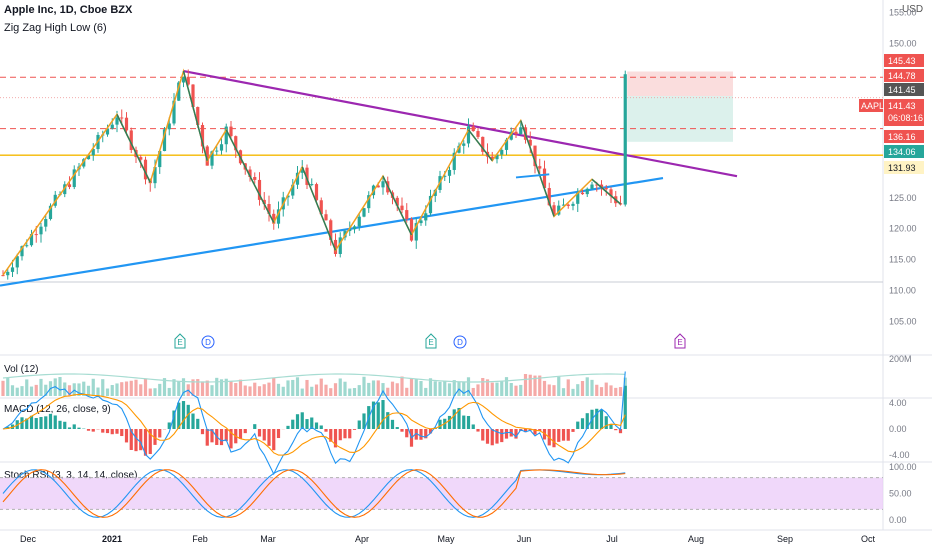 The image size is (932, 550). Describe the element at coordinates (460, 124) in the screenshot. I see `downtrend-line` at that location.